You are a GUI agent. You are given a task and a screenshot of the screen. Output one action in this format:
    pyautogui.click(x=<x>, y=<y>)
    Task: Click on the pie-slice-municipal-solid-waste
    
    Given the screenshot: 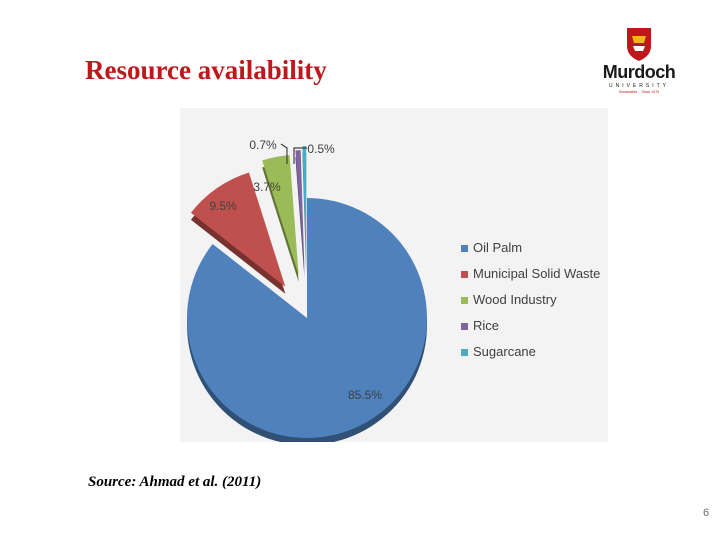 What is the action you would take?
    pyautogui.click(x=238, y=229)
    